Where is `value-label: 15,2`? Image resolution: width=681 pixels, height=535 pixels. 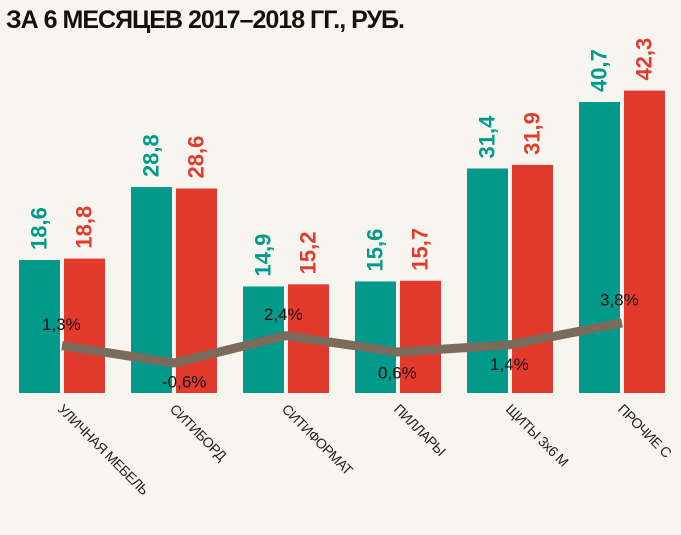 value-label: 15,2 is located at coordinates (307, 252).